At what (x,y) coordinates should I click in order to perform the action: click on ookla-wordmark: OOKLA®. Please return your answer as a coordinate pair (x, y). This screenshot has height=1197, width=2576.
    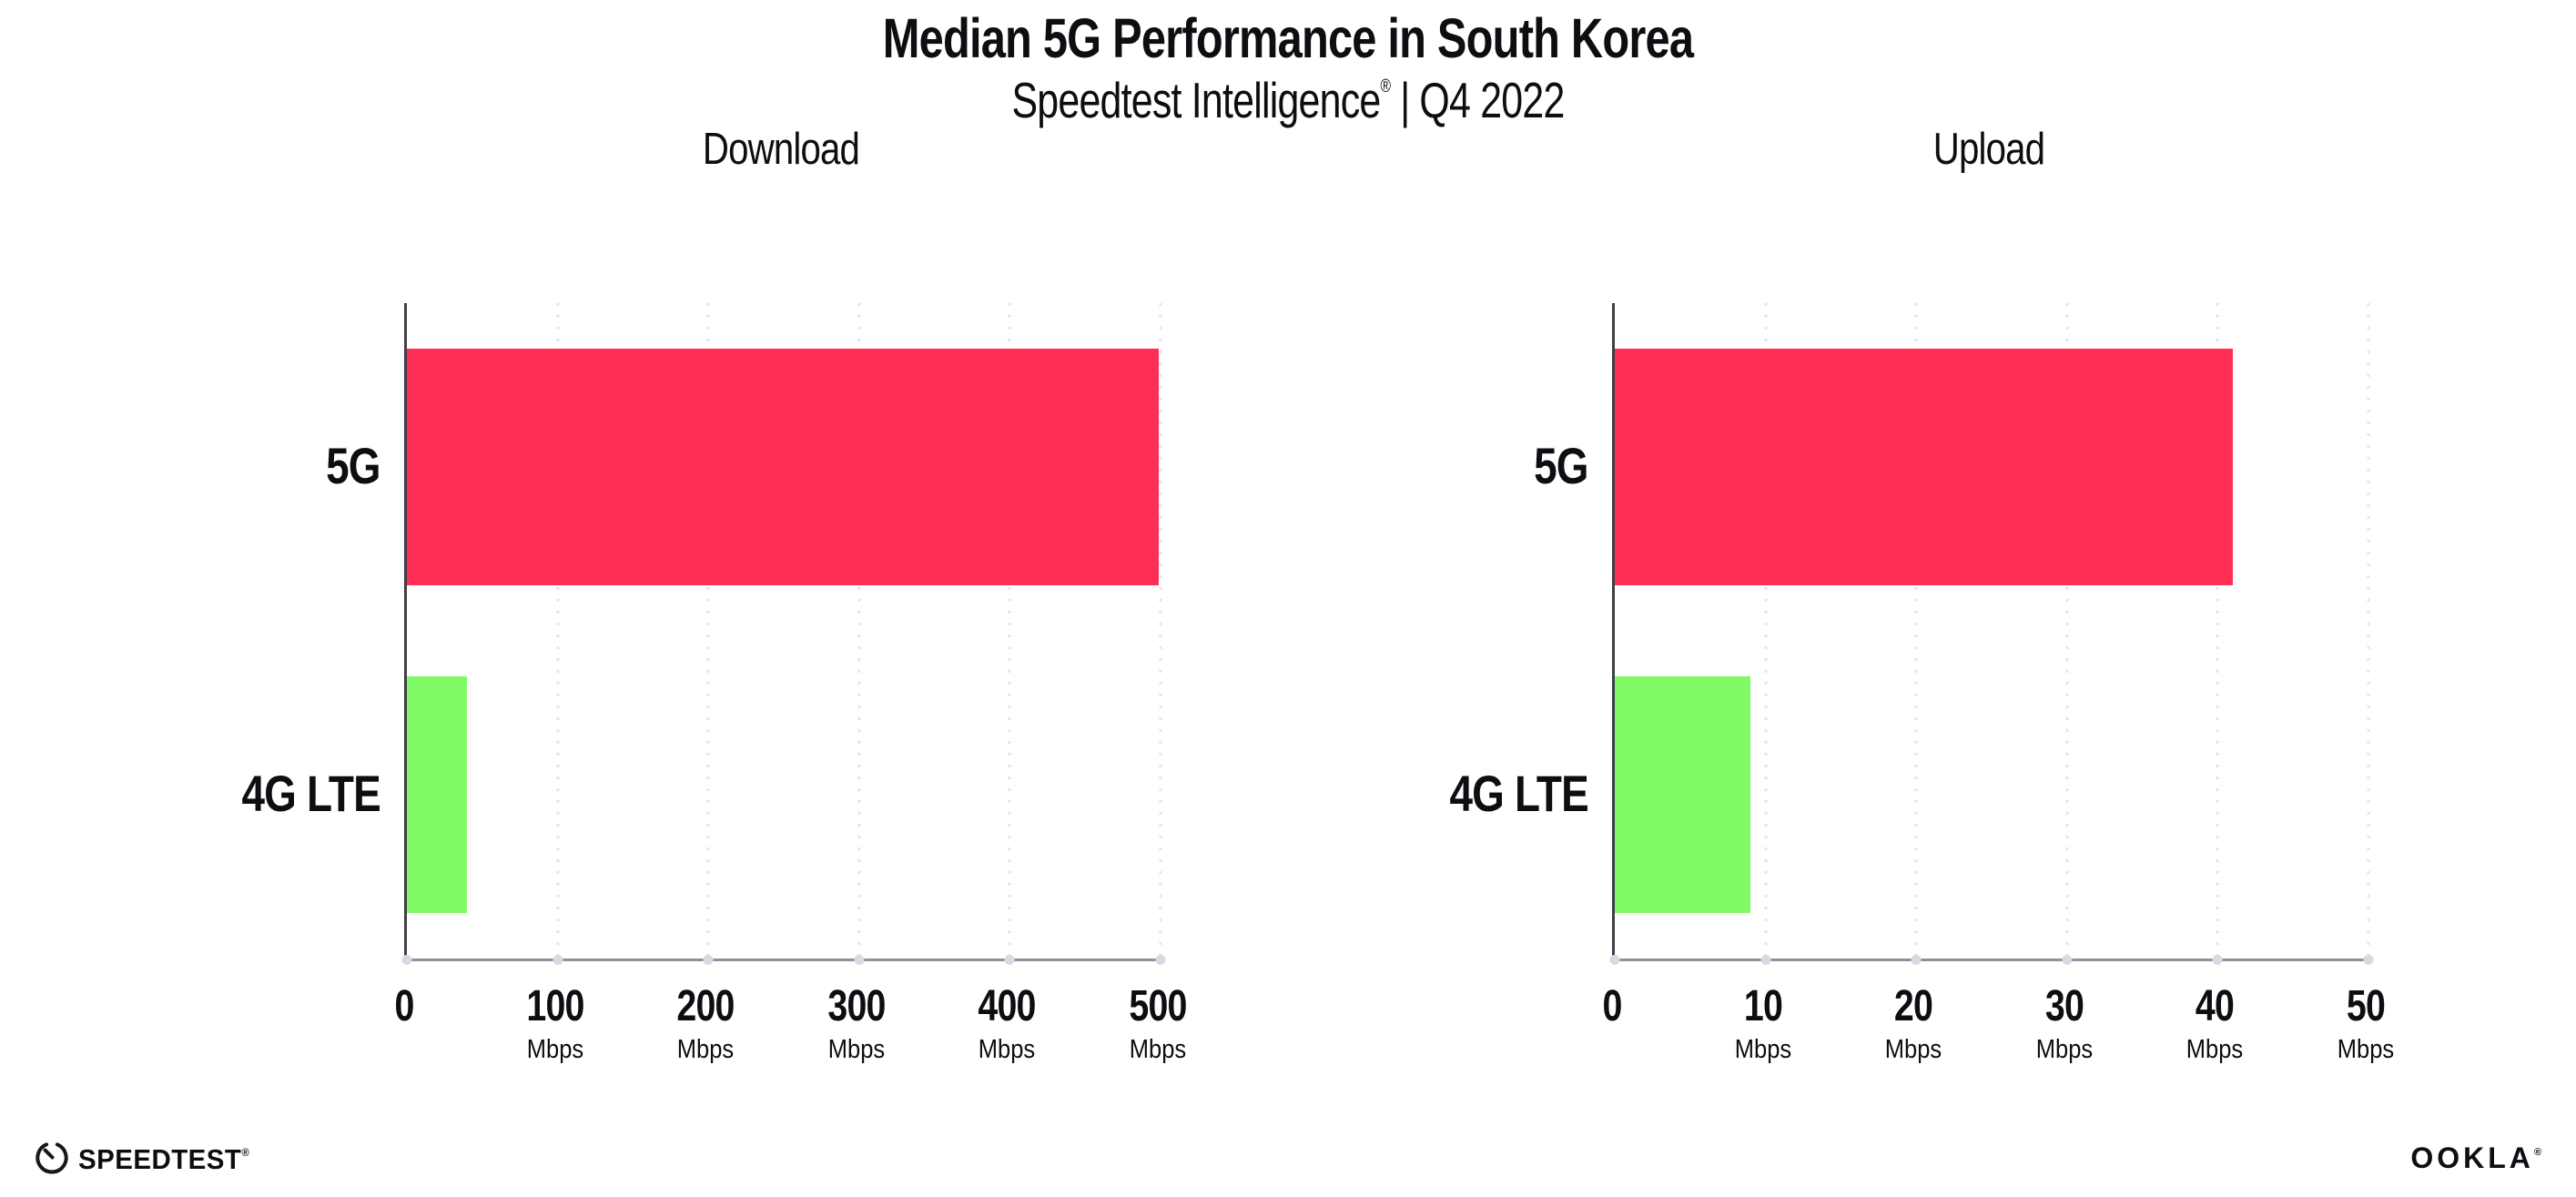
    Looking at the image, I should click on (2477, 1157).